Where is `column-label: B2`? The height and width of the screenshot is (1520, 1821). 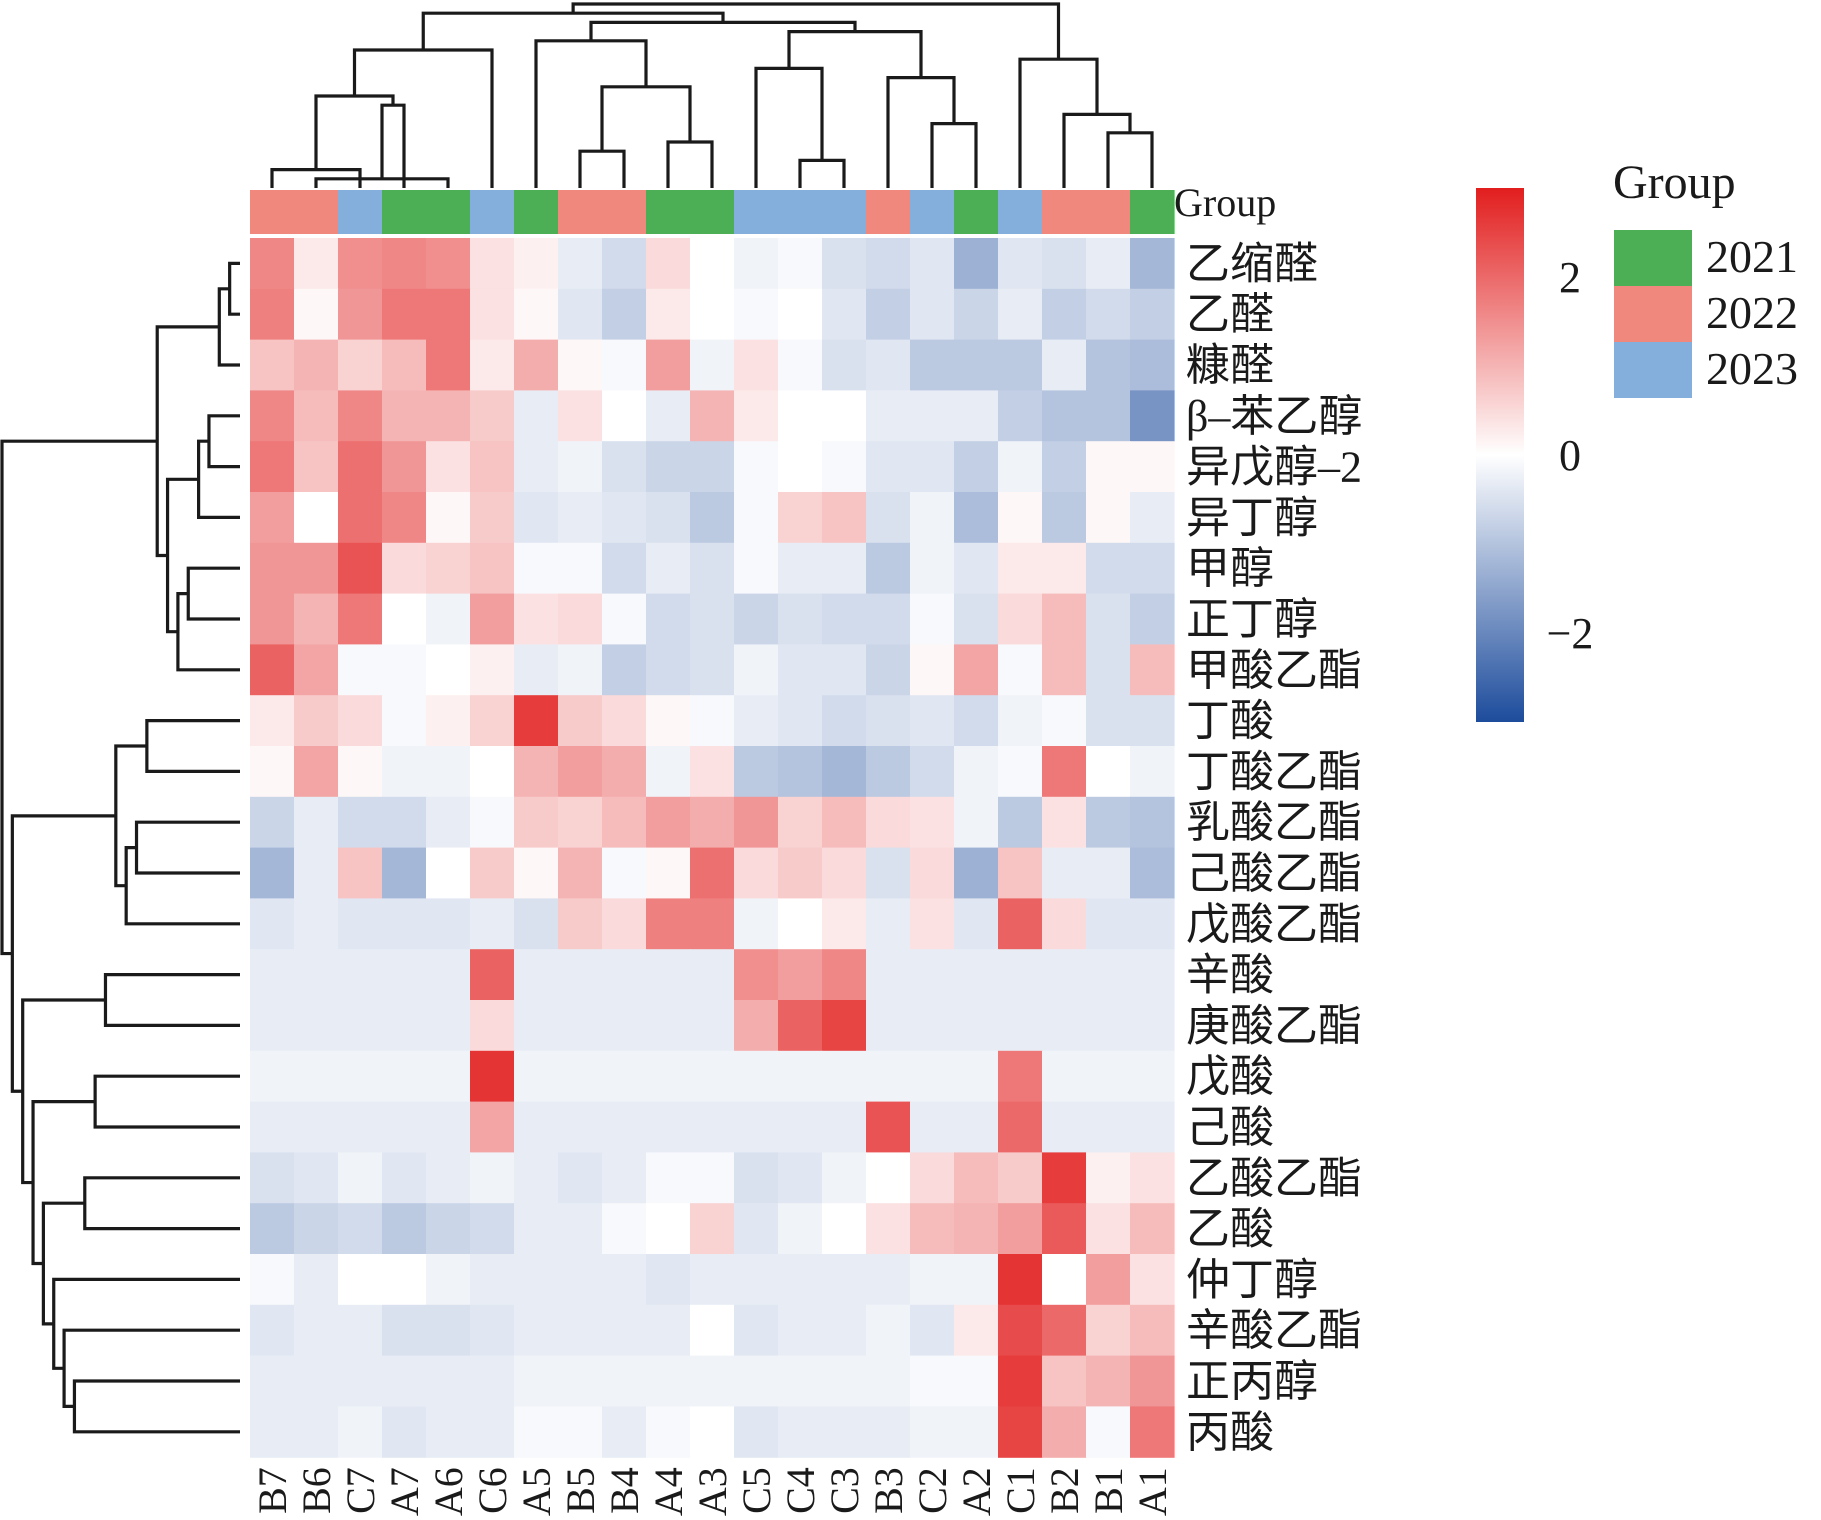 column-label: B2 is located at coordinates (1064, 1490).